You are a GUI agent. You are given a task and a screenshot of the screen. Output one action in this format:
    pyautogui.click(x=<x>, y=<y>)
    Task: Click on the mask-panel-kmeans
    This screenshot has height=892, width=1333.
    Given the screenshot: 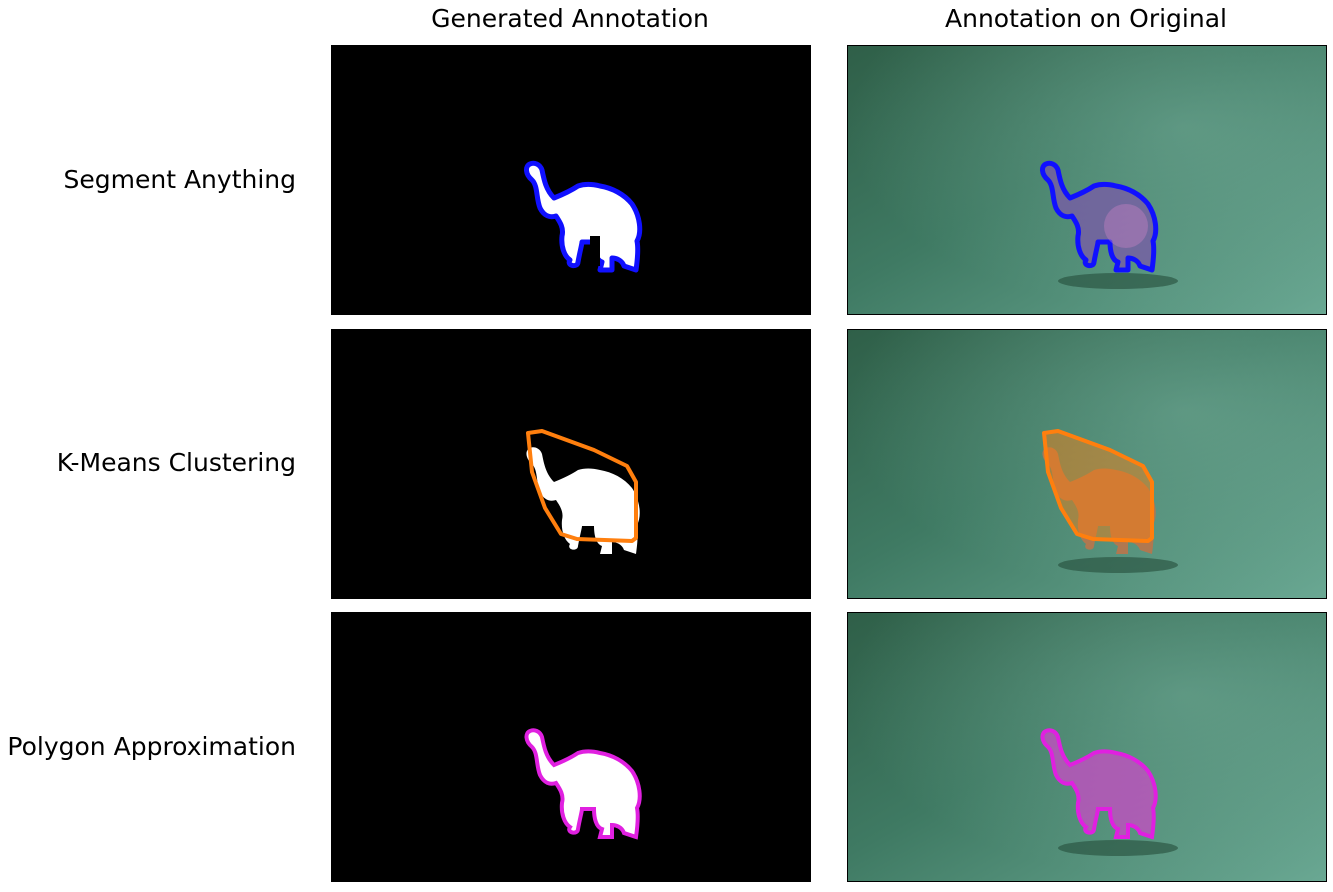 What is the action you would take?
    pyautogui.click(x=571, y=464)
    